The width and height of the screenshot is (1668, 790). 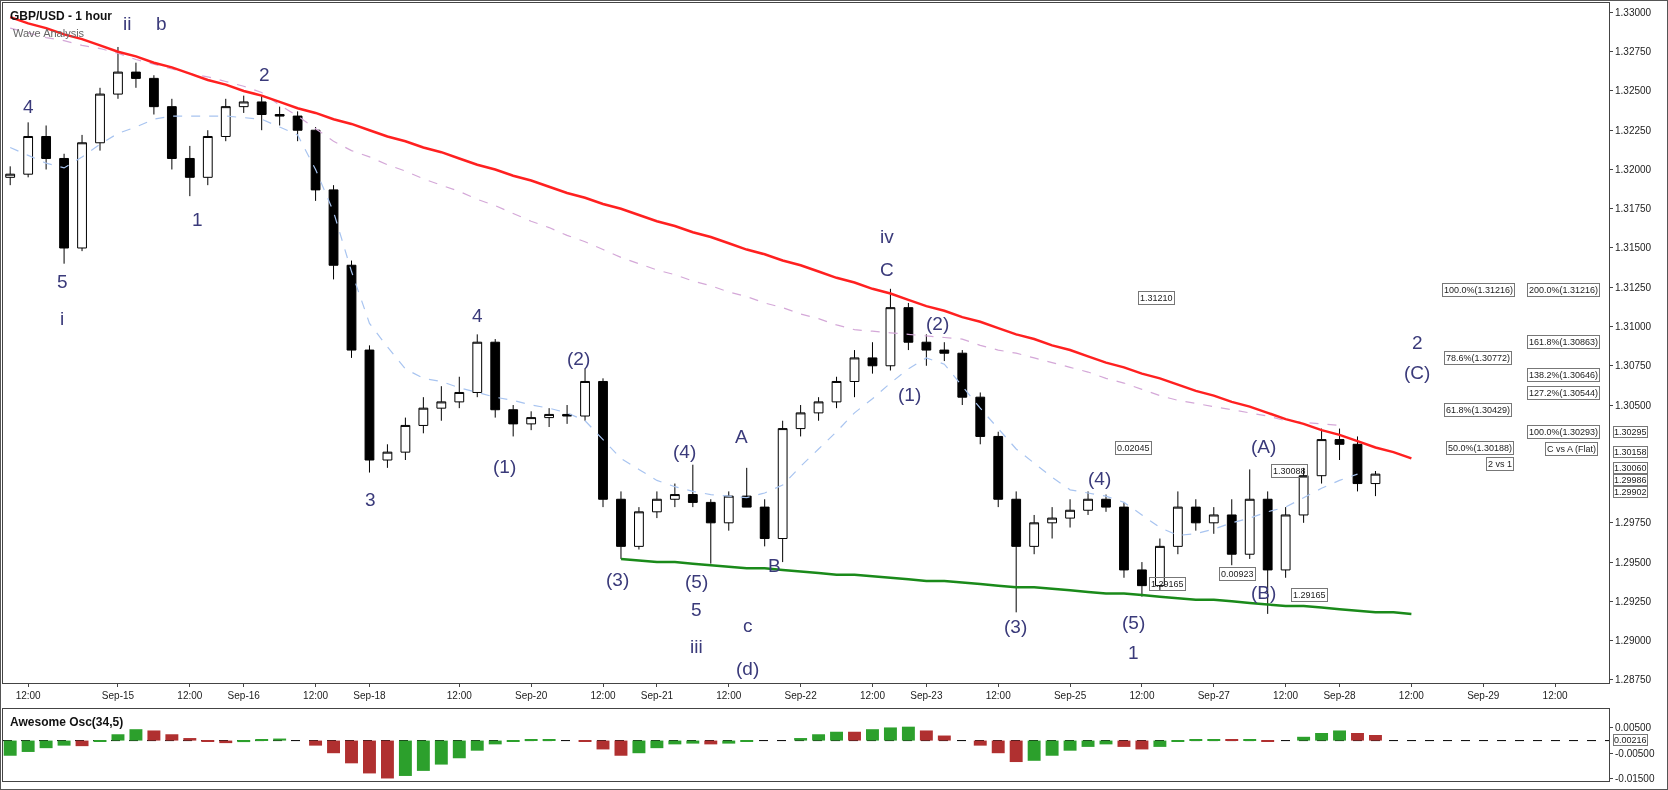 I want to click on annotation: 1, so click(x=197, y=219).